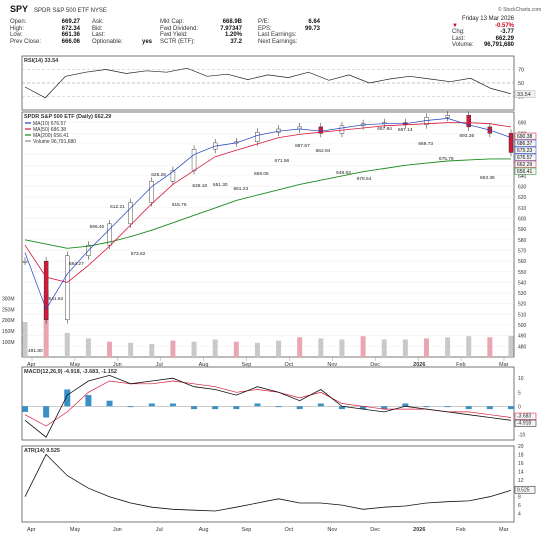 This screenshot has width=548, height=539. What do you see at coordinates (233, 35) in the screenshot?
I see `quote-value: 1.20%` at bounding box center [233, 35].